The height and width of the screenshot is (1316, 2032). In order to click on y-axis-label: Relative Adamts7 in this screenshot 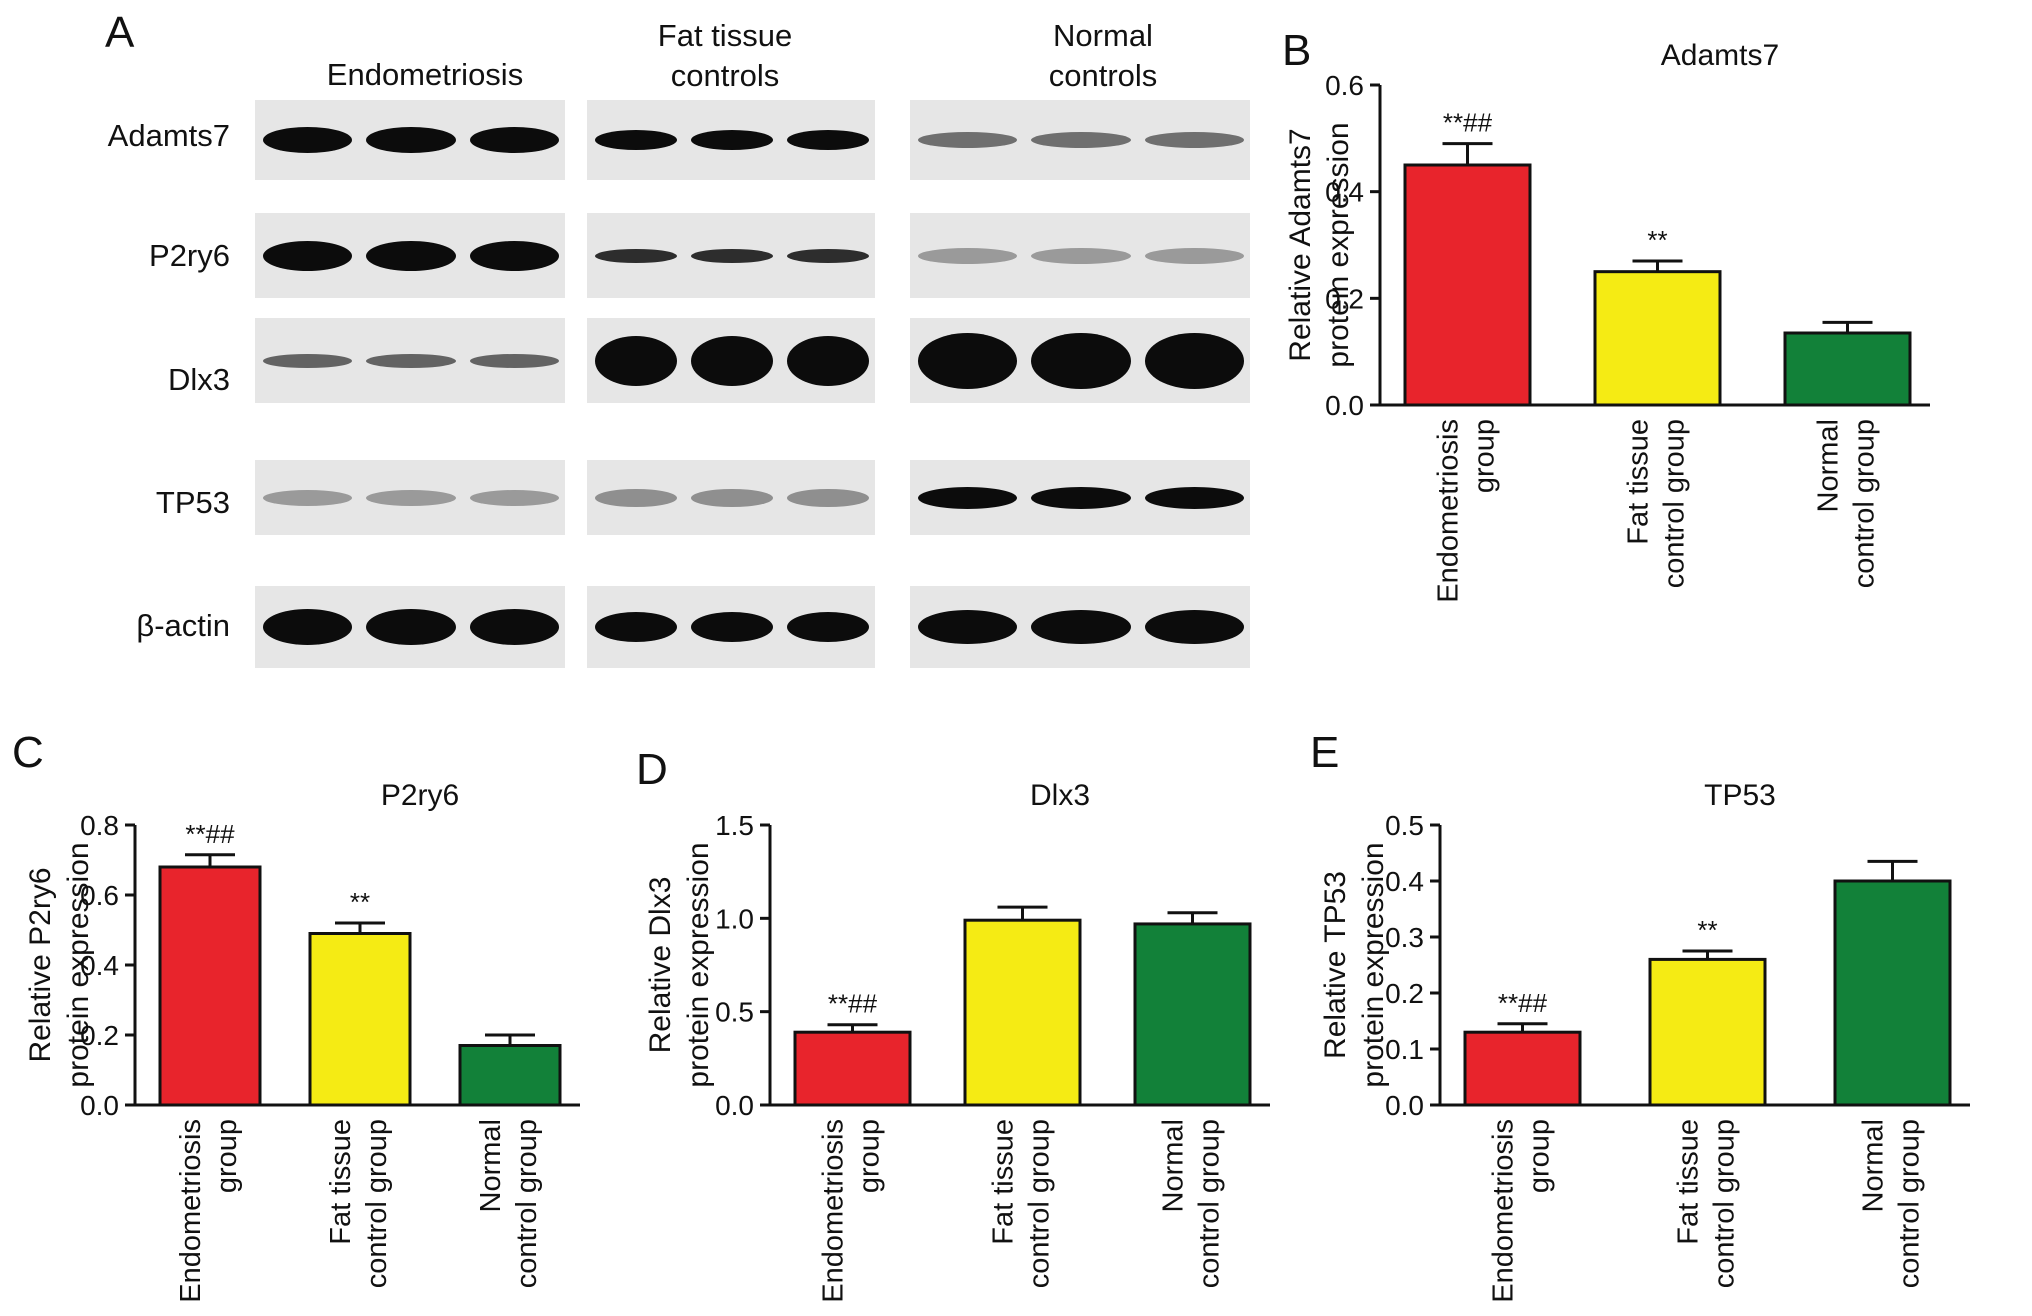, I will do `click(1300, 244)`.